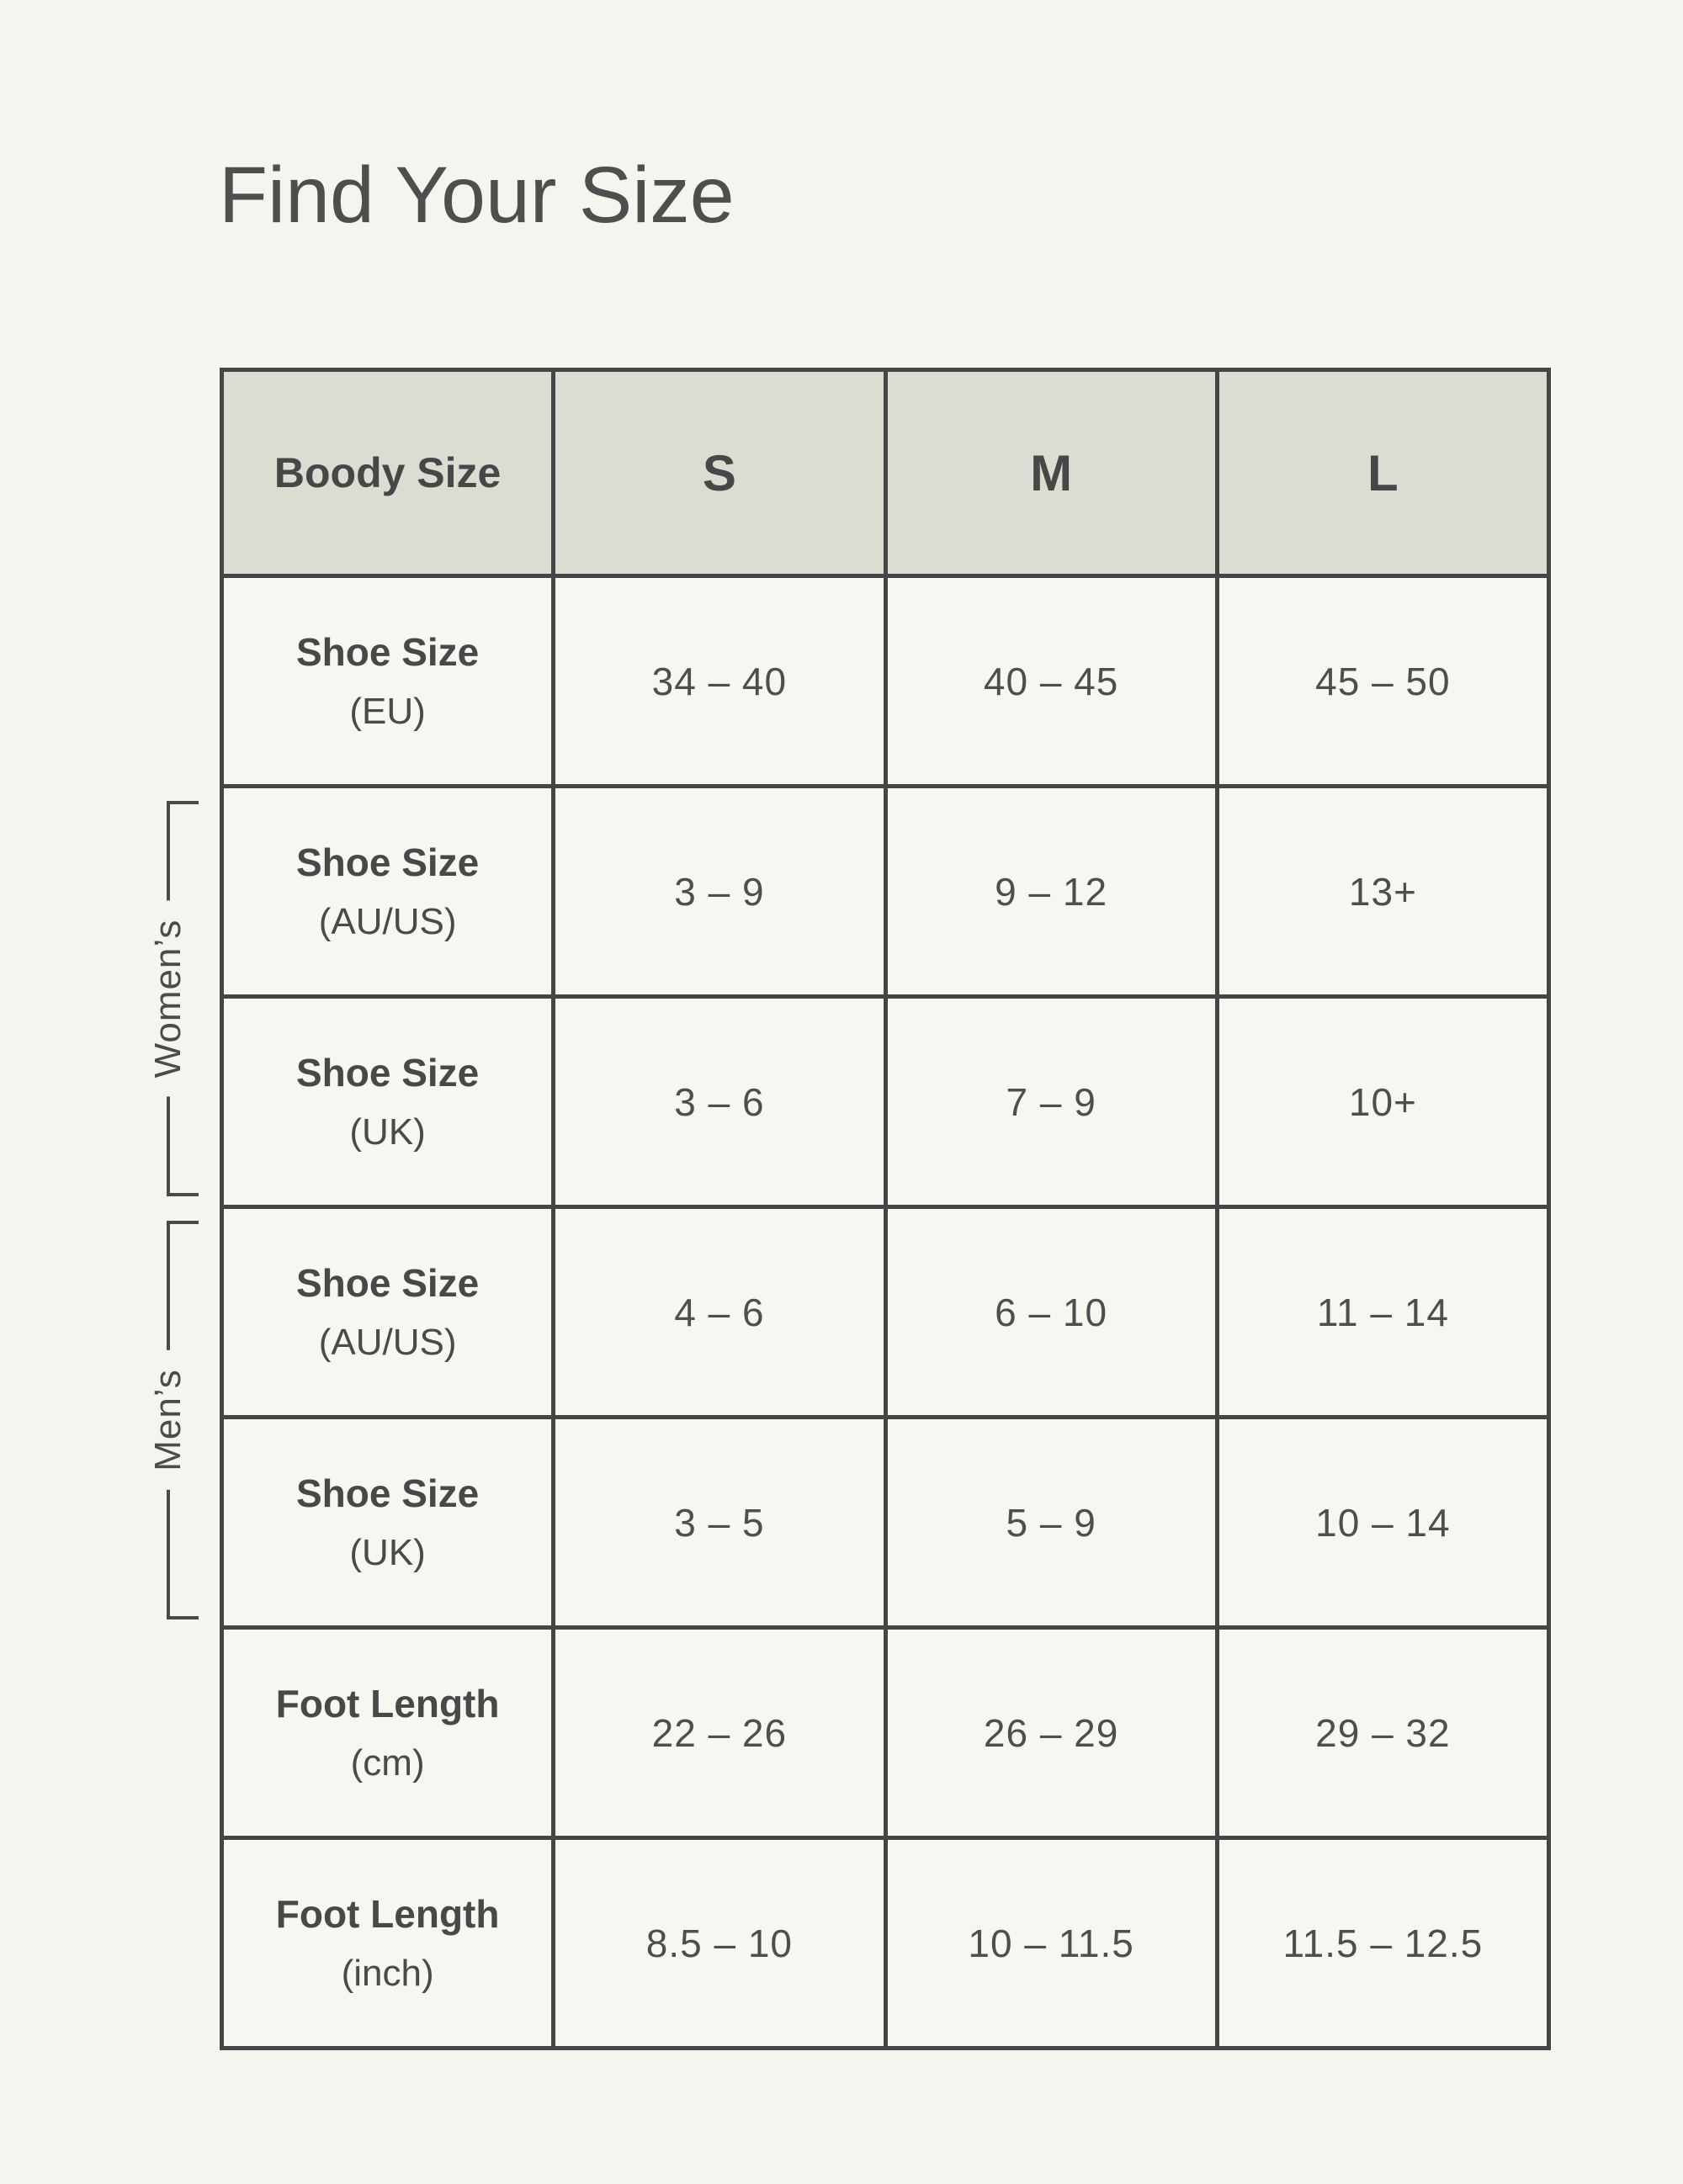  Describe the element at coordinates (719, 1312) in the screenshot. I see `cell-value-s: 4 – 6` at that location.